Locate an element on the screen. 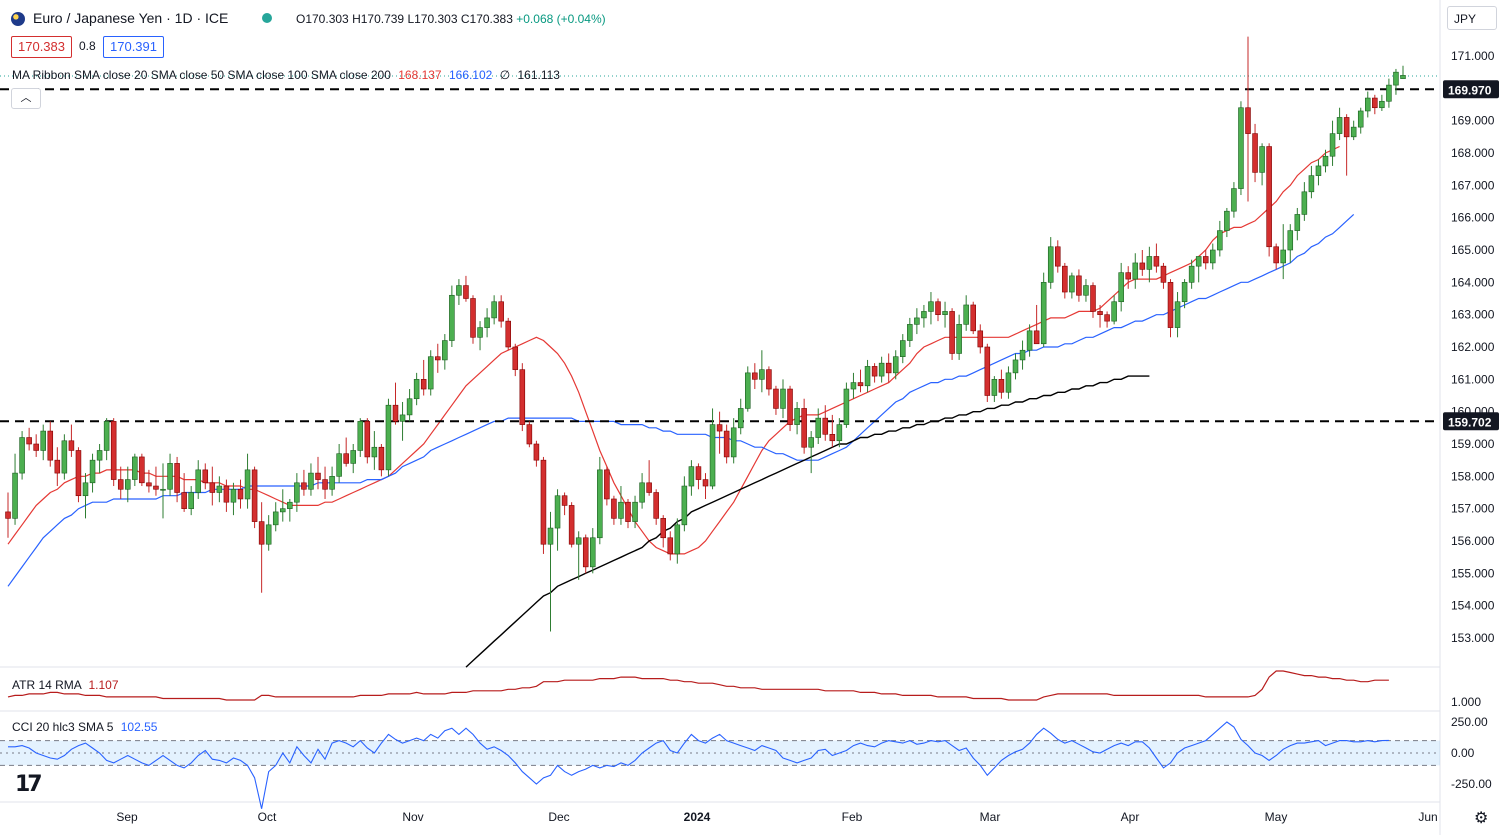 The width and height of the screenshot is (1505, 835). price-tick-label: 158.000 is located at coordinates (1473, 476).